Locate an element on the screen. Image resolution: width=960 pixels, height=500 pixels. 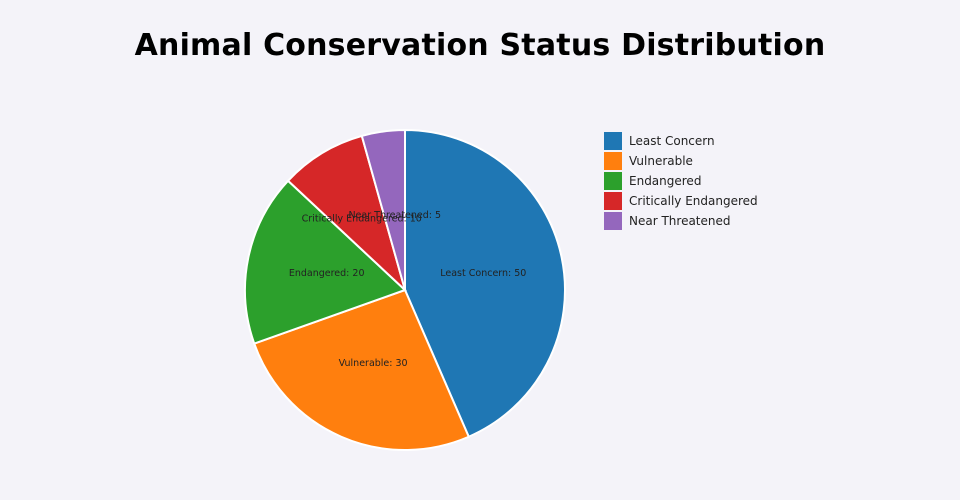
legend-label: Least Concern is located at coordinates (672, 141).